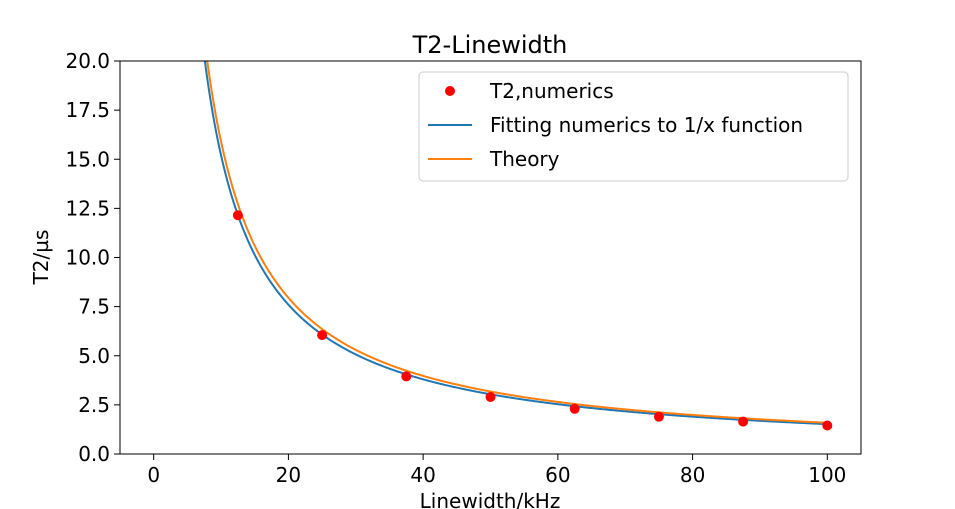 The image size is (955, 509). I want to click on y-tick-label: 5.0, so click(94, 356).